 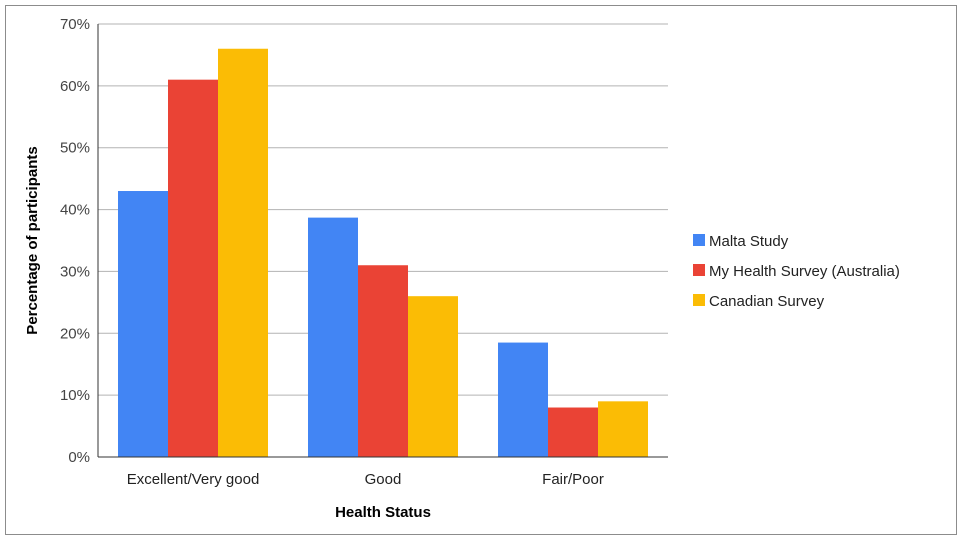 What do you see at coordinates (75, 148) in the screenshot?
I see `y-tick-label: 50%` at bounding box center [75, 148].